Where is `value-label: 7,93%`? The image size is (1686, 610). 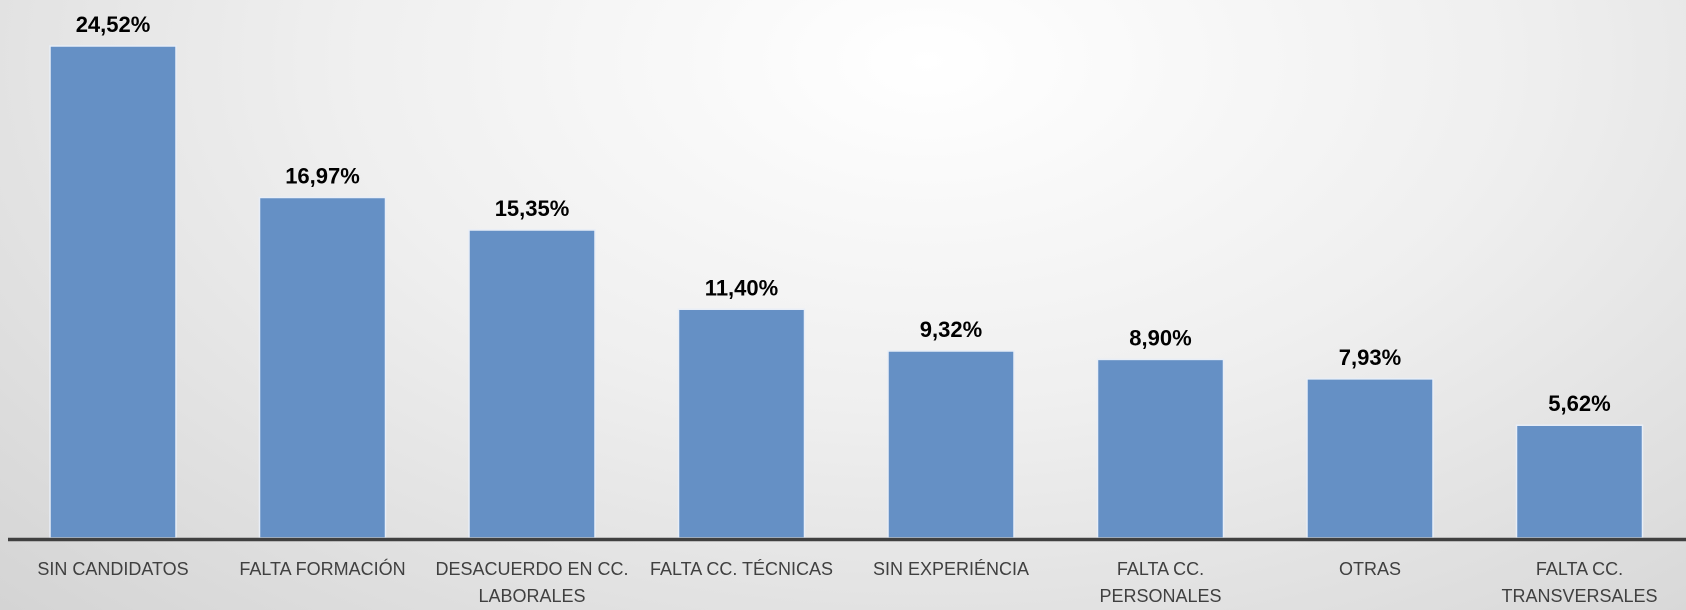 value-label: 7,93% is located at coordinates (1370, 357).